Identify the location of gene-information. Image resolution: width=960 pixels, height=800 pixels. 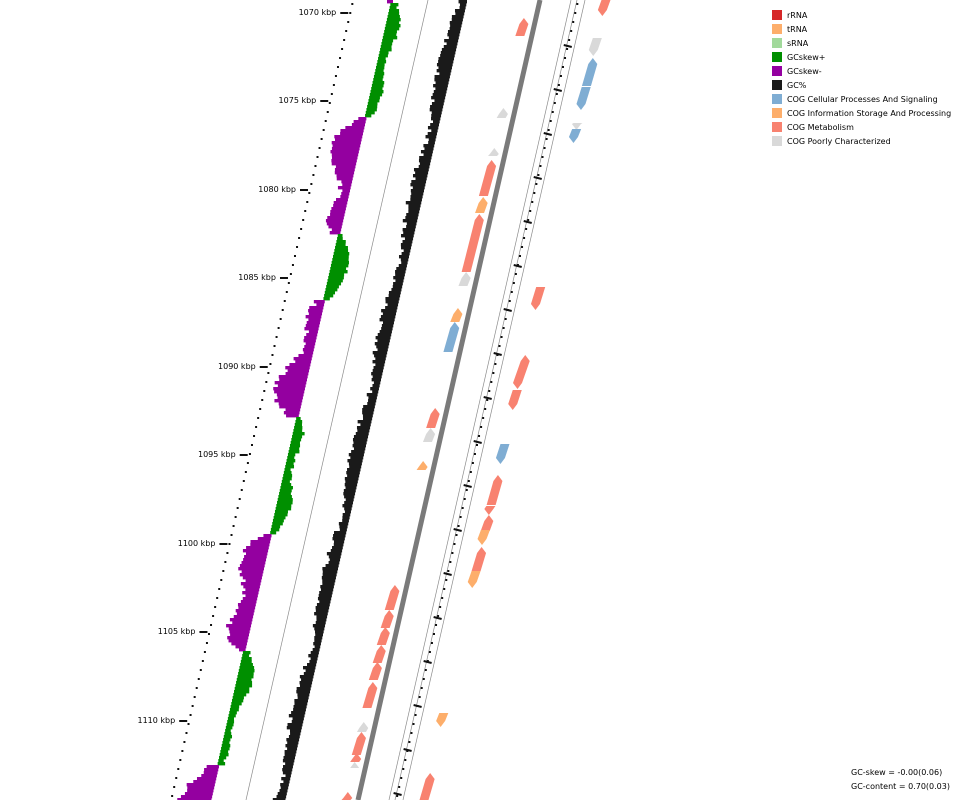
(474, 579).